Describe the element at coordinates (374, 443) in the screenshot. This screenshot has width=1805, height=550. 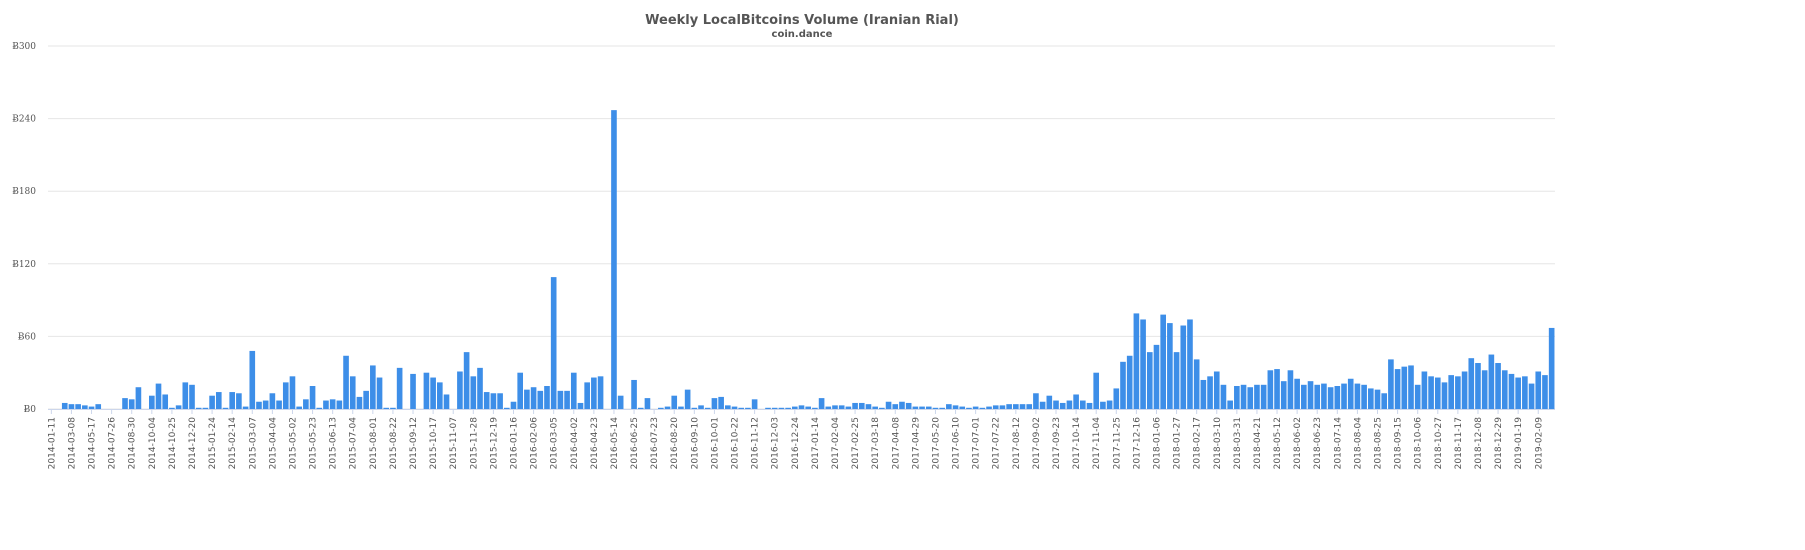
I see `x-tick-label: 2015-08-01` at that location.